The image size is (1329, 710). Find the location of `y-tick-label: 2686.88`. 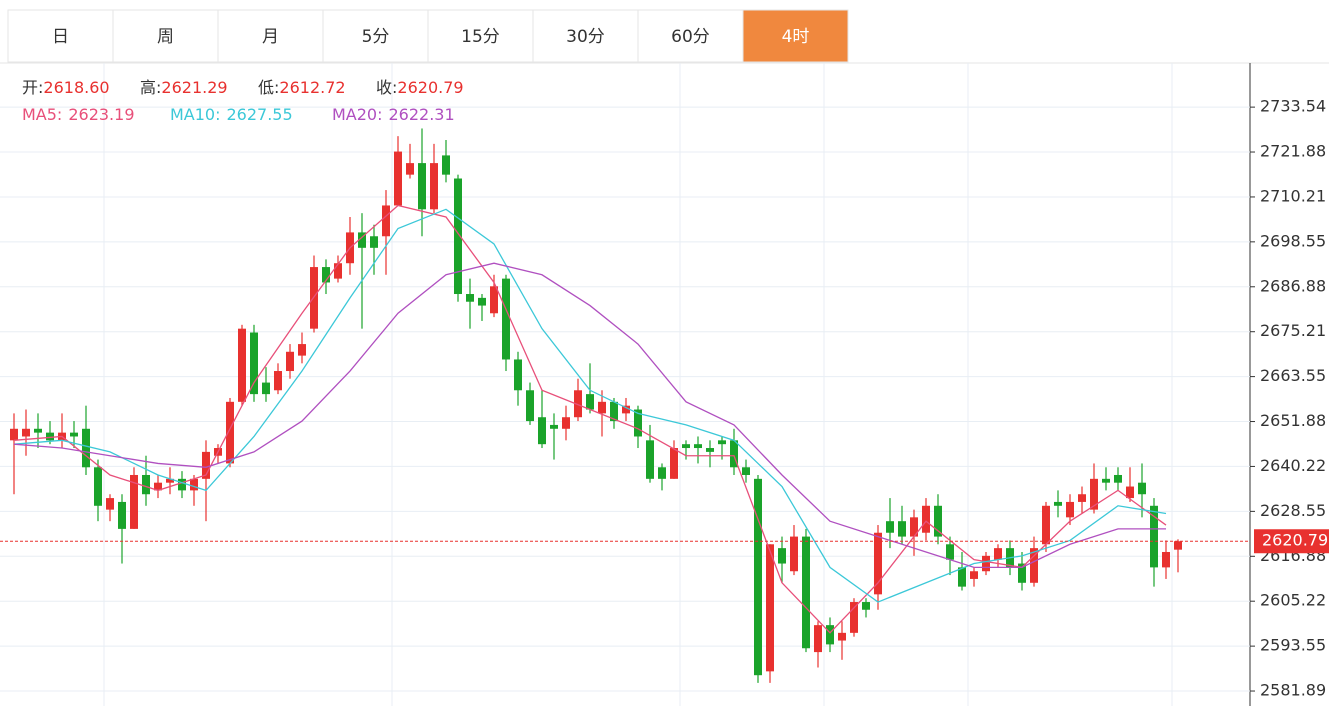

y-tick-label: 2686.88 is located at coordinates (1293, 285).